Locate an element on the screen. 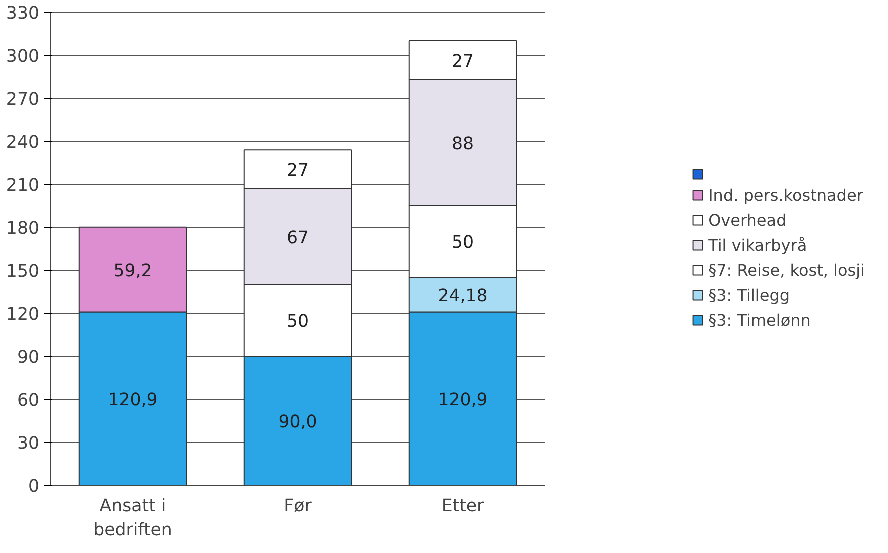 The width and height of the screenshot is (888, 553). legend-label: Ind. pers.kostnader is located at coordinates (786, 195).